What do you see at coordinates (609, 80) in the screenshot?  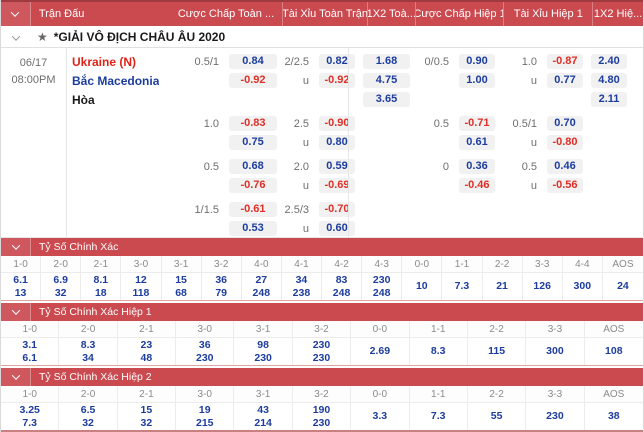 I see `h1-1x2-odds: 4.80` at bounding box center [609, 80].